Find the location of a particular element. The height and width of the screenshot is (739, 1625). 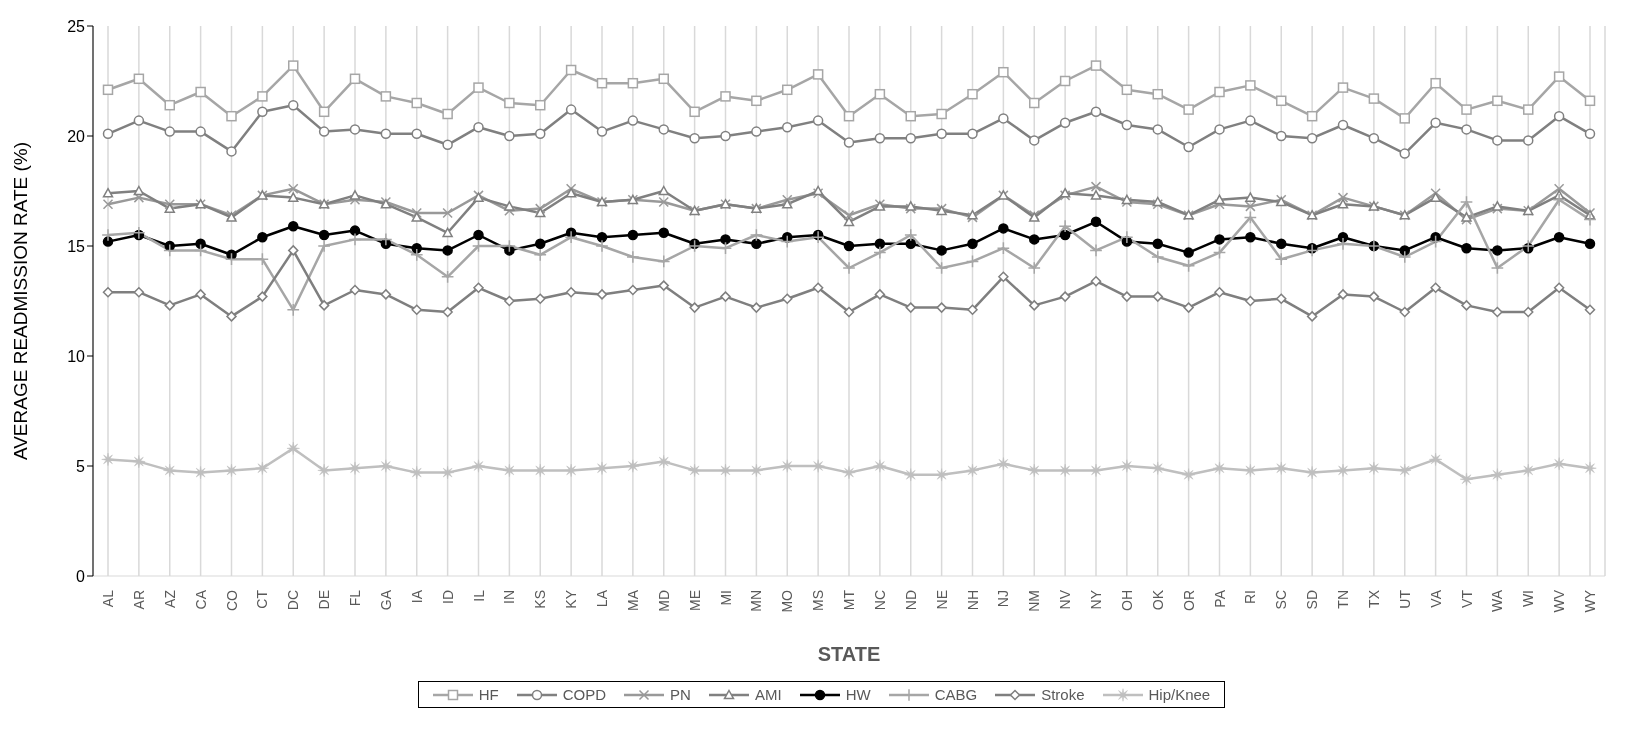

x-tick-label: NH is located at coordinates (972, 600).